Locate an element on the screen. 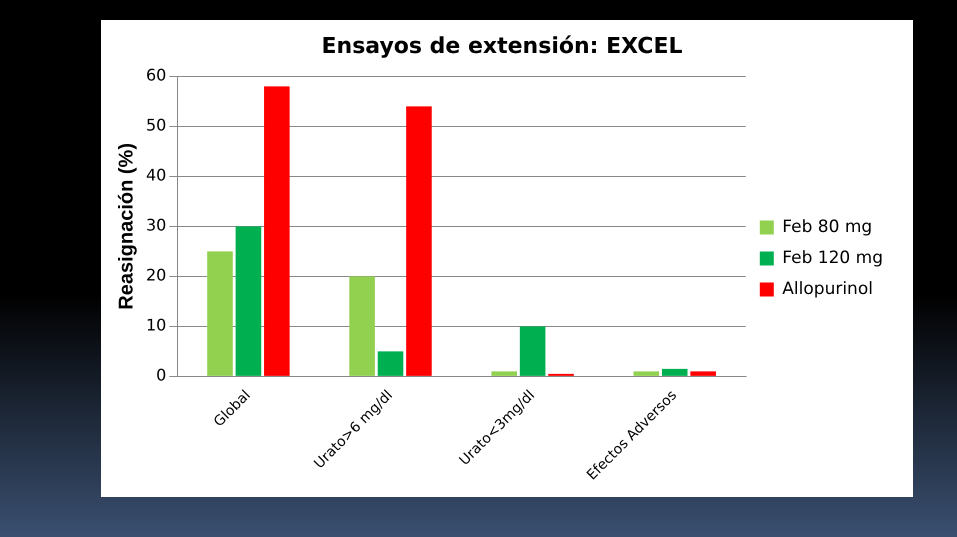 The width and height of the screenshot is (957, 537). legend-label: Feb 120 mg is located at coordinates (833, 258).